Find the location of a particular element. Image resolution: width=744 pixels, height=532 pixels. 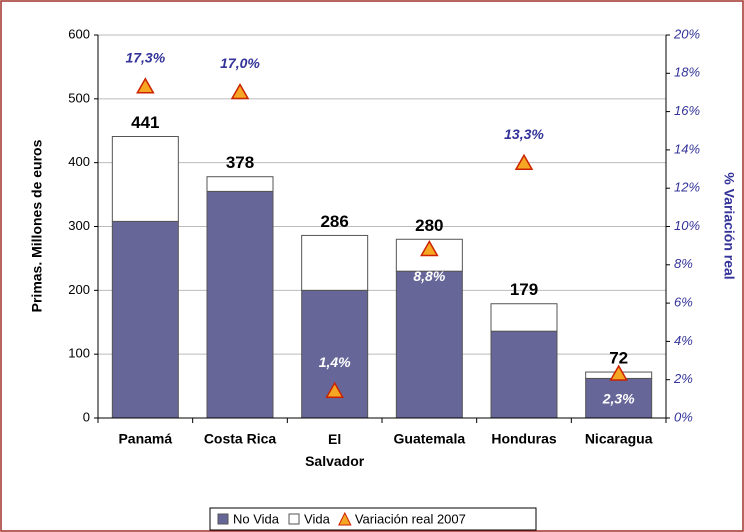

total-label: 378 is located at coordinates (240, 162).